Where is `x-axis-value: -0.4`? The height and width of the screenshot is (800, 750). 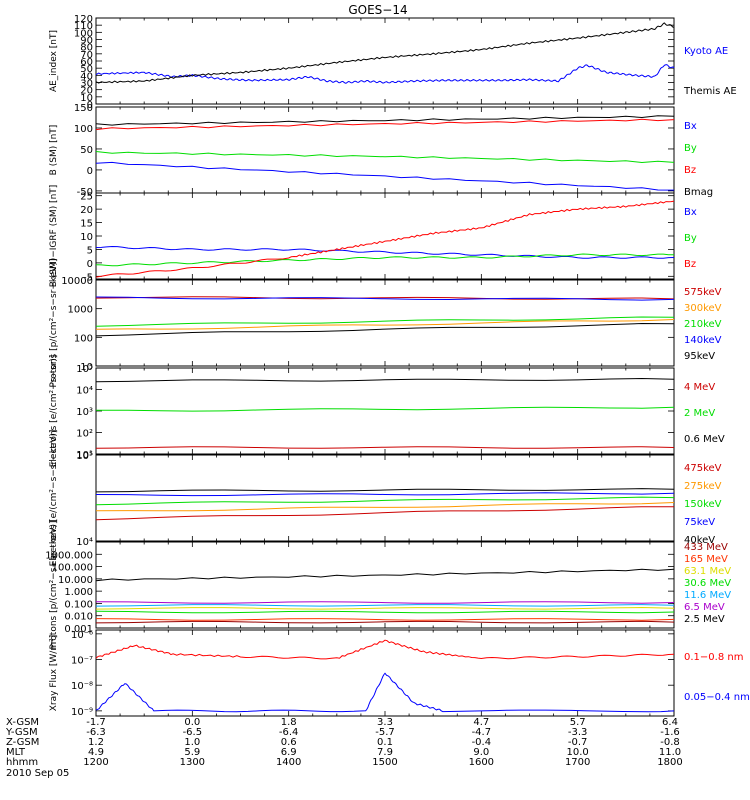
x-axis-value: -0.4 is located at coordinates (482, 742).